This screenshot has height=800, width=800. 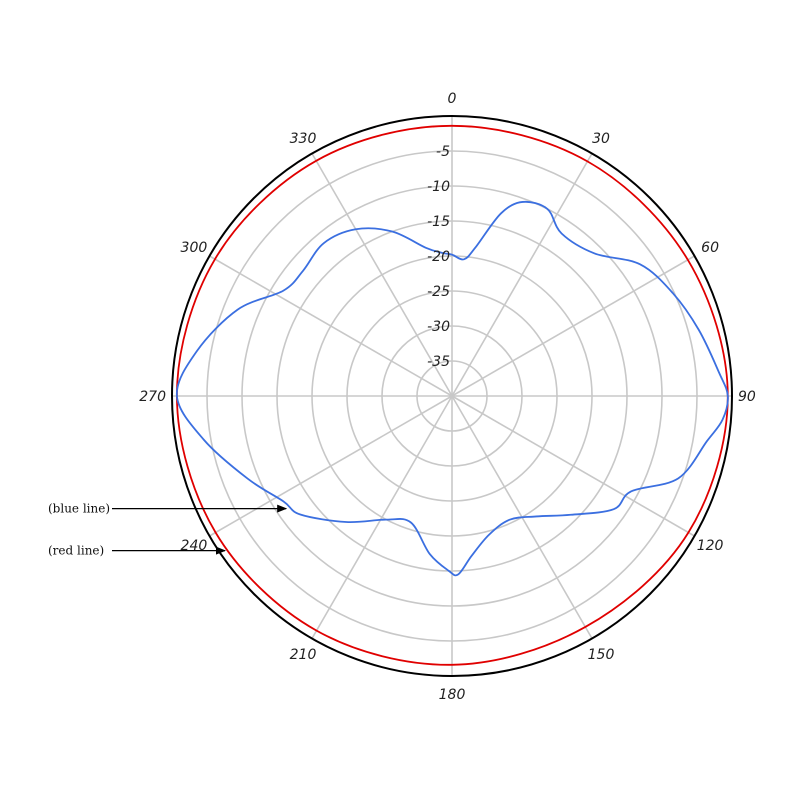 I want to click on angle-label-180: 180, so click(x=452, y=695).